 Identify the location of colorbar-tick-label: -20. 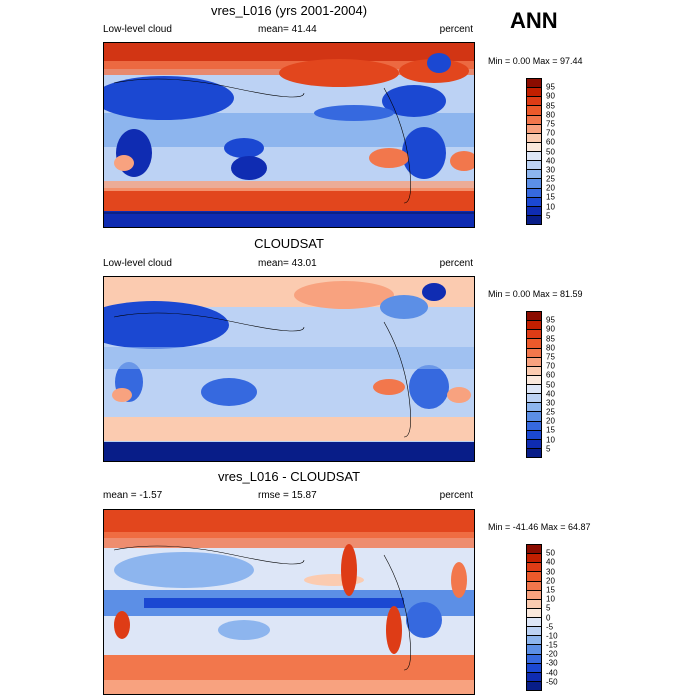
(552, 654).